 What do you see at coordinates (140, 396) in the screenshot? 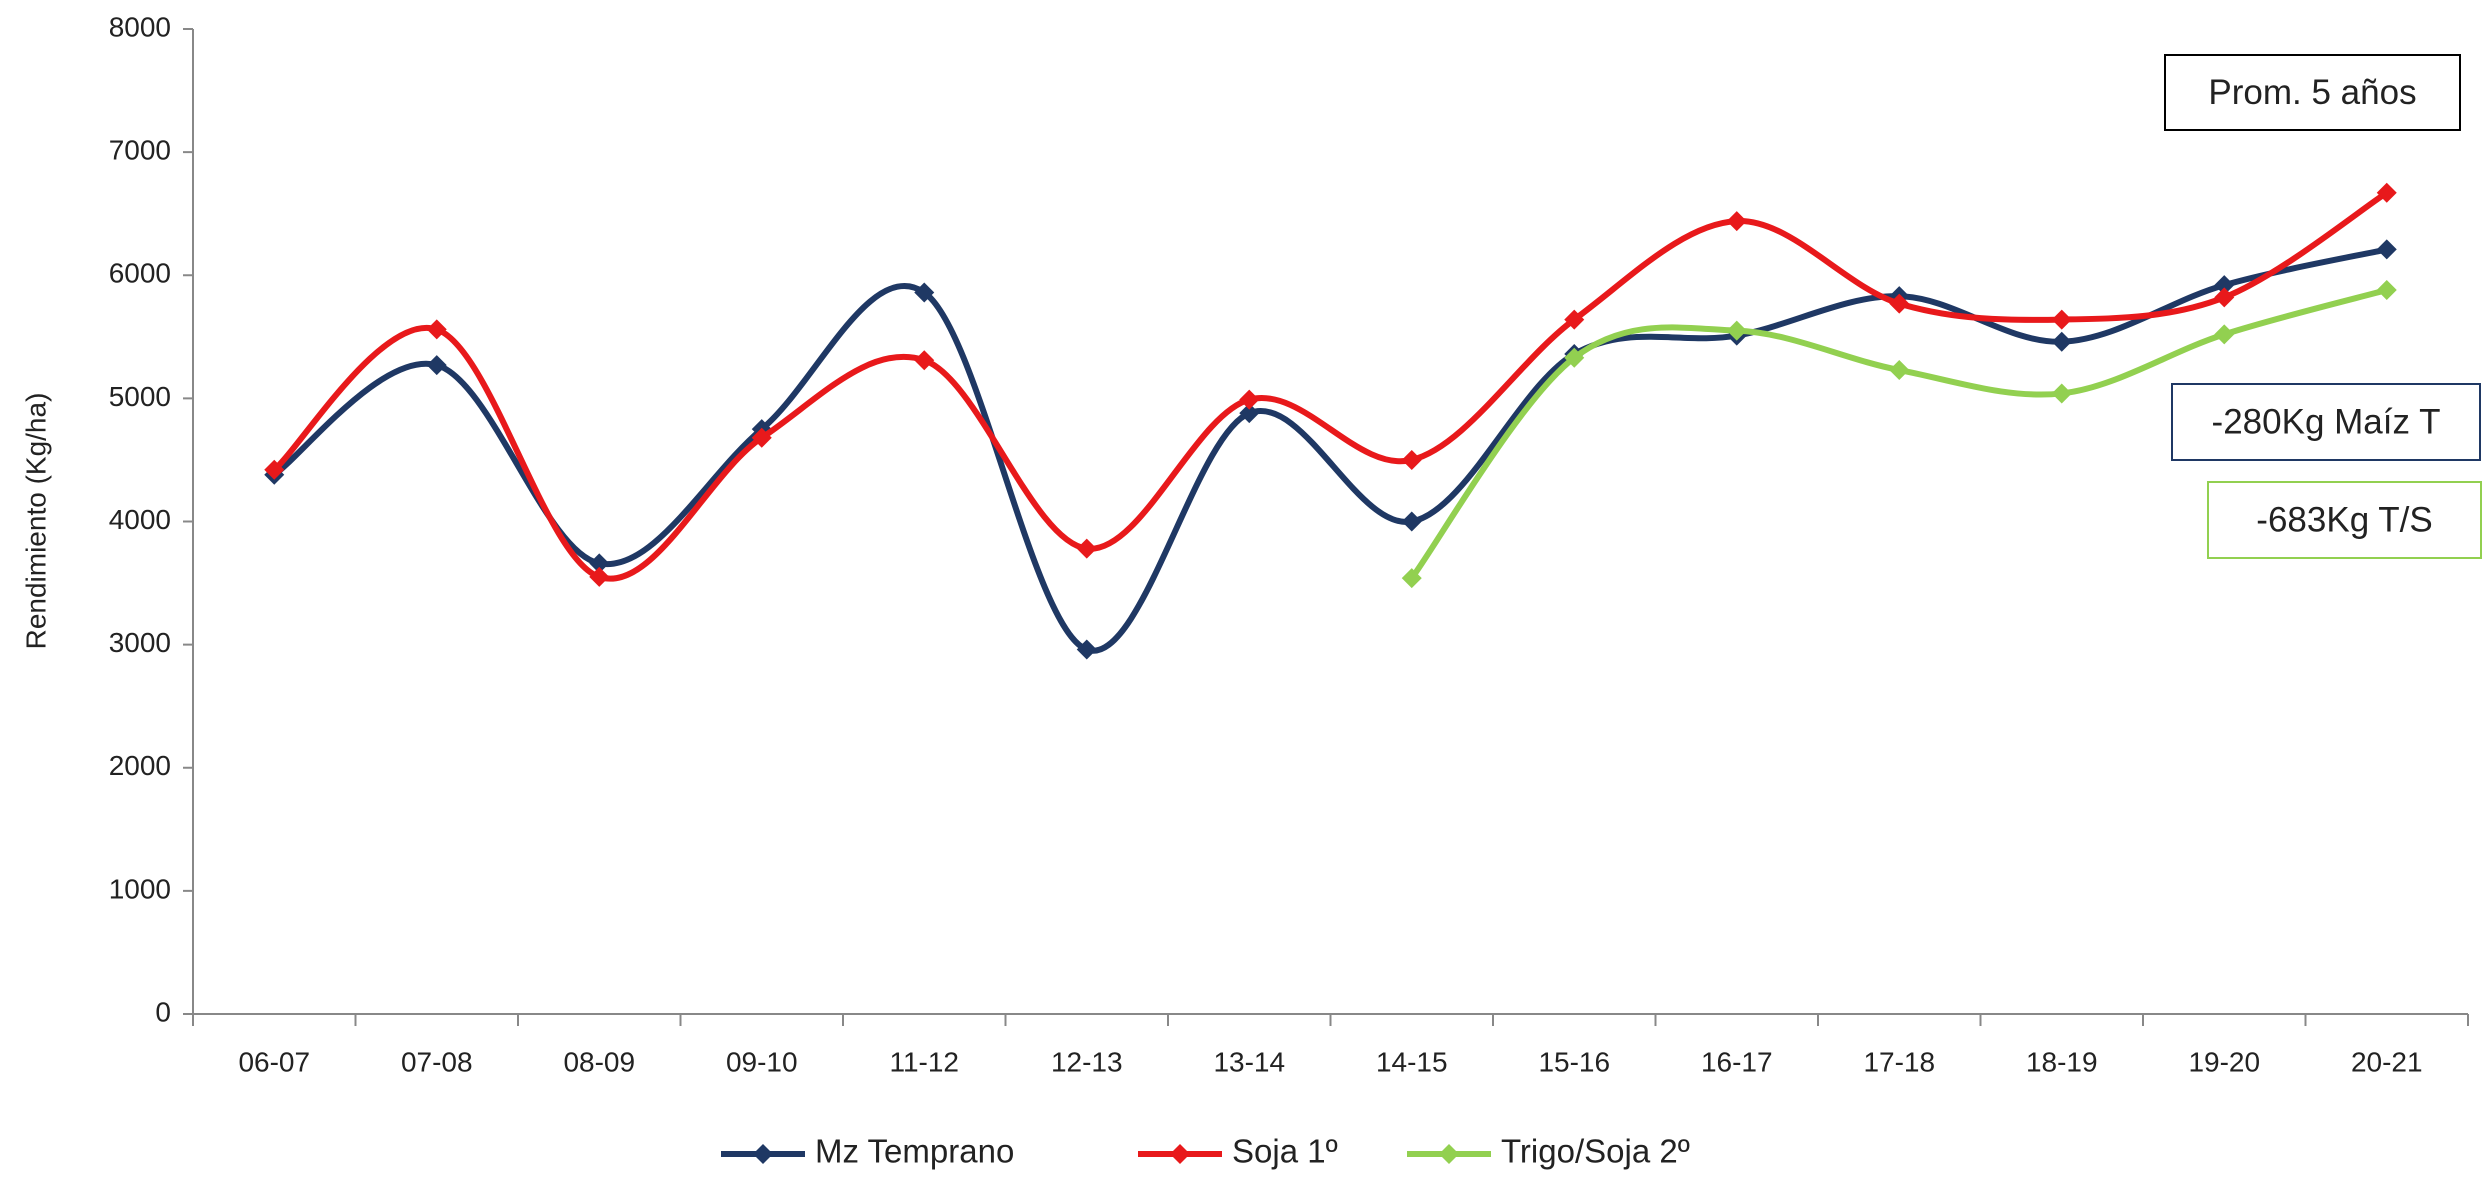
I see `y-tick-label: 5000` at bounding box center [140, 396].